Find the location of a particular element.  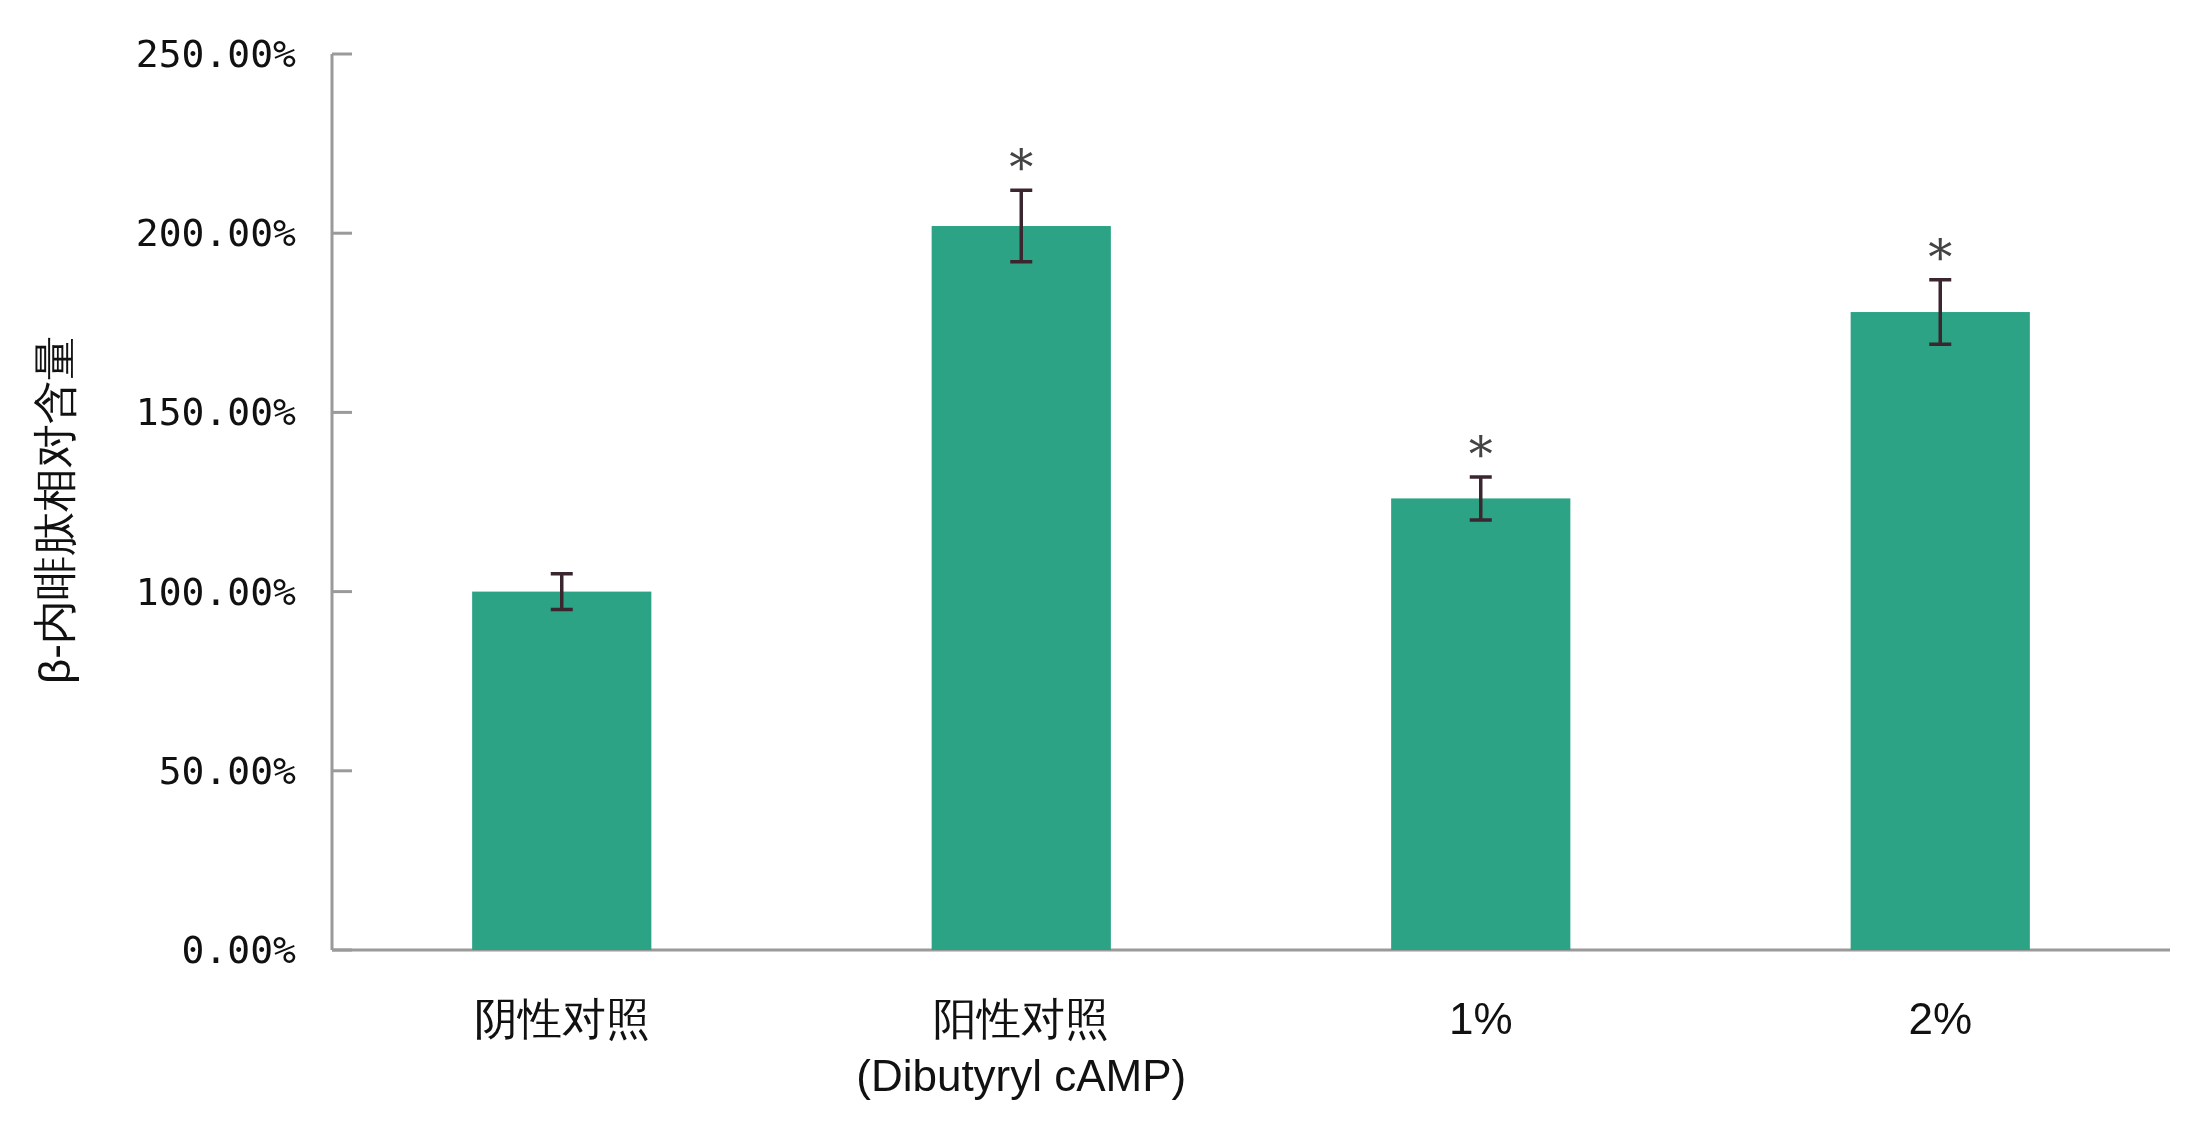

y-tick-label: 0.00% is located at coordinates (239, 950).